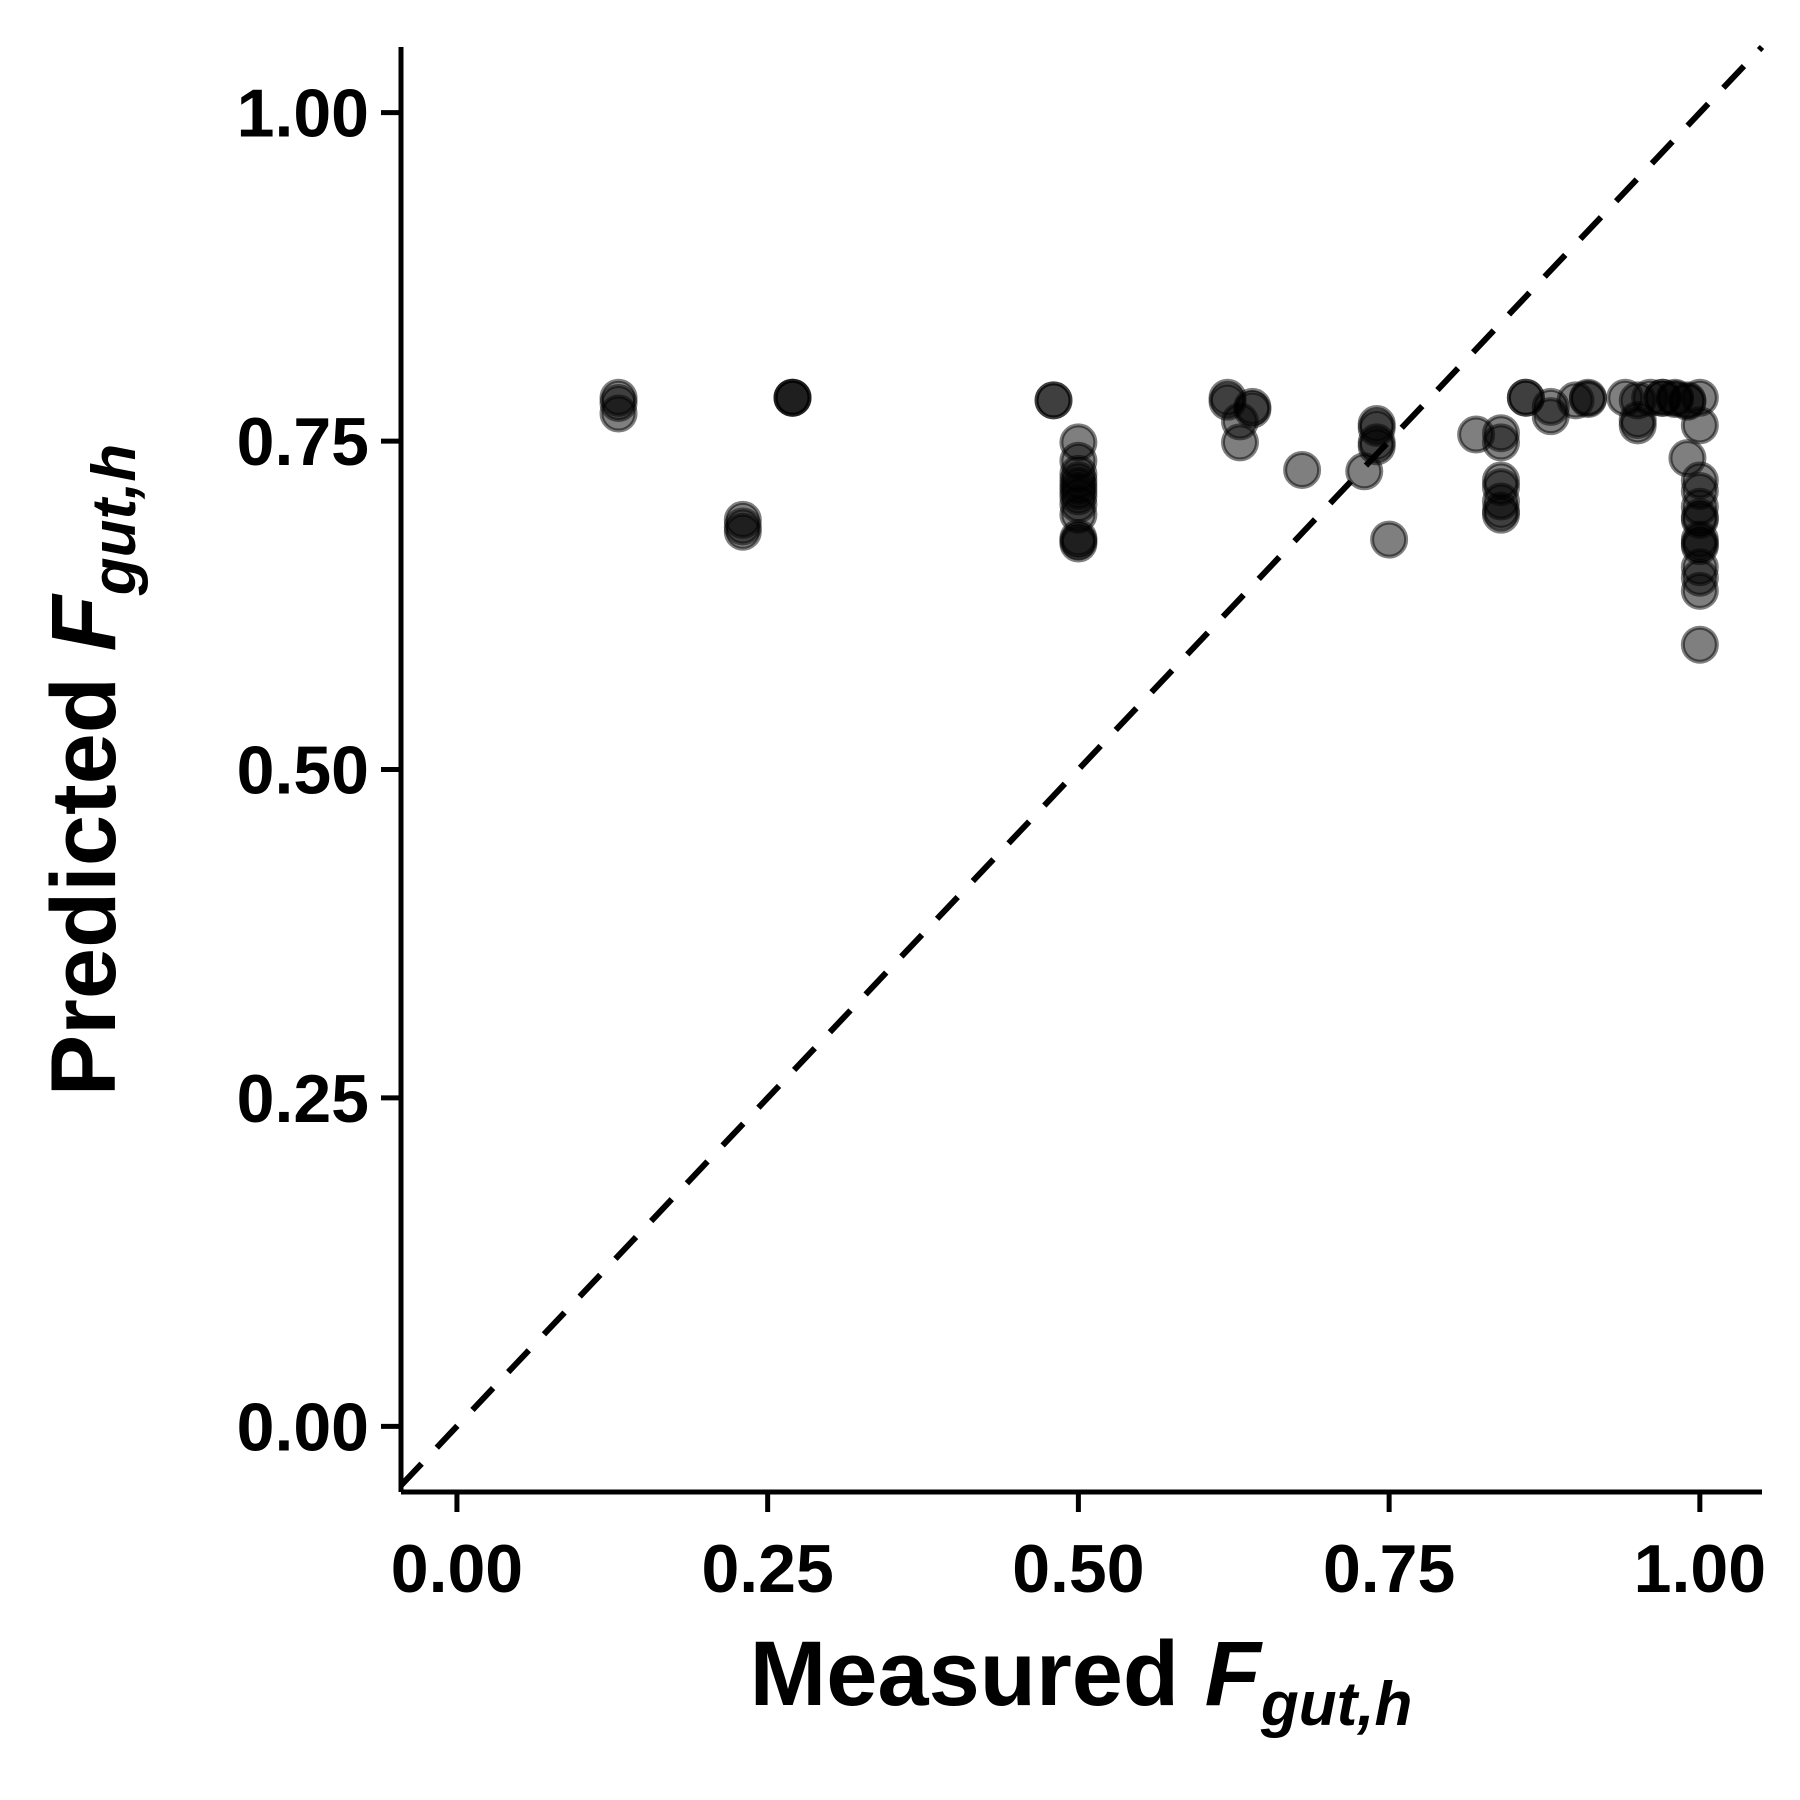 This screenshot has width=1800, height=1800. What do you see at coordinates (1159, 521) in the screenshot?
I see `points-layer` at bounding box center [1159, 521].